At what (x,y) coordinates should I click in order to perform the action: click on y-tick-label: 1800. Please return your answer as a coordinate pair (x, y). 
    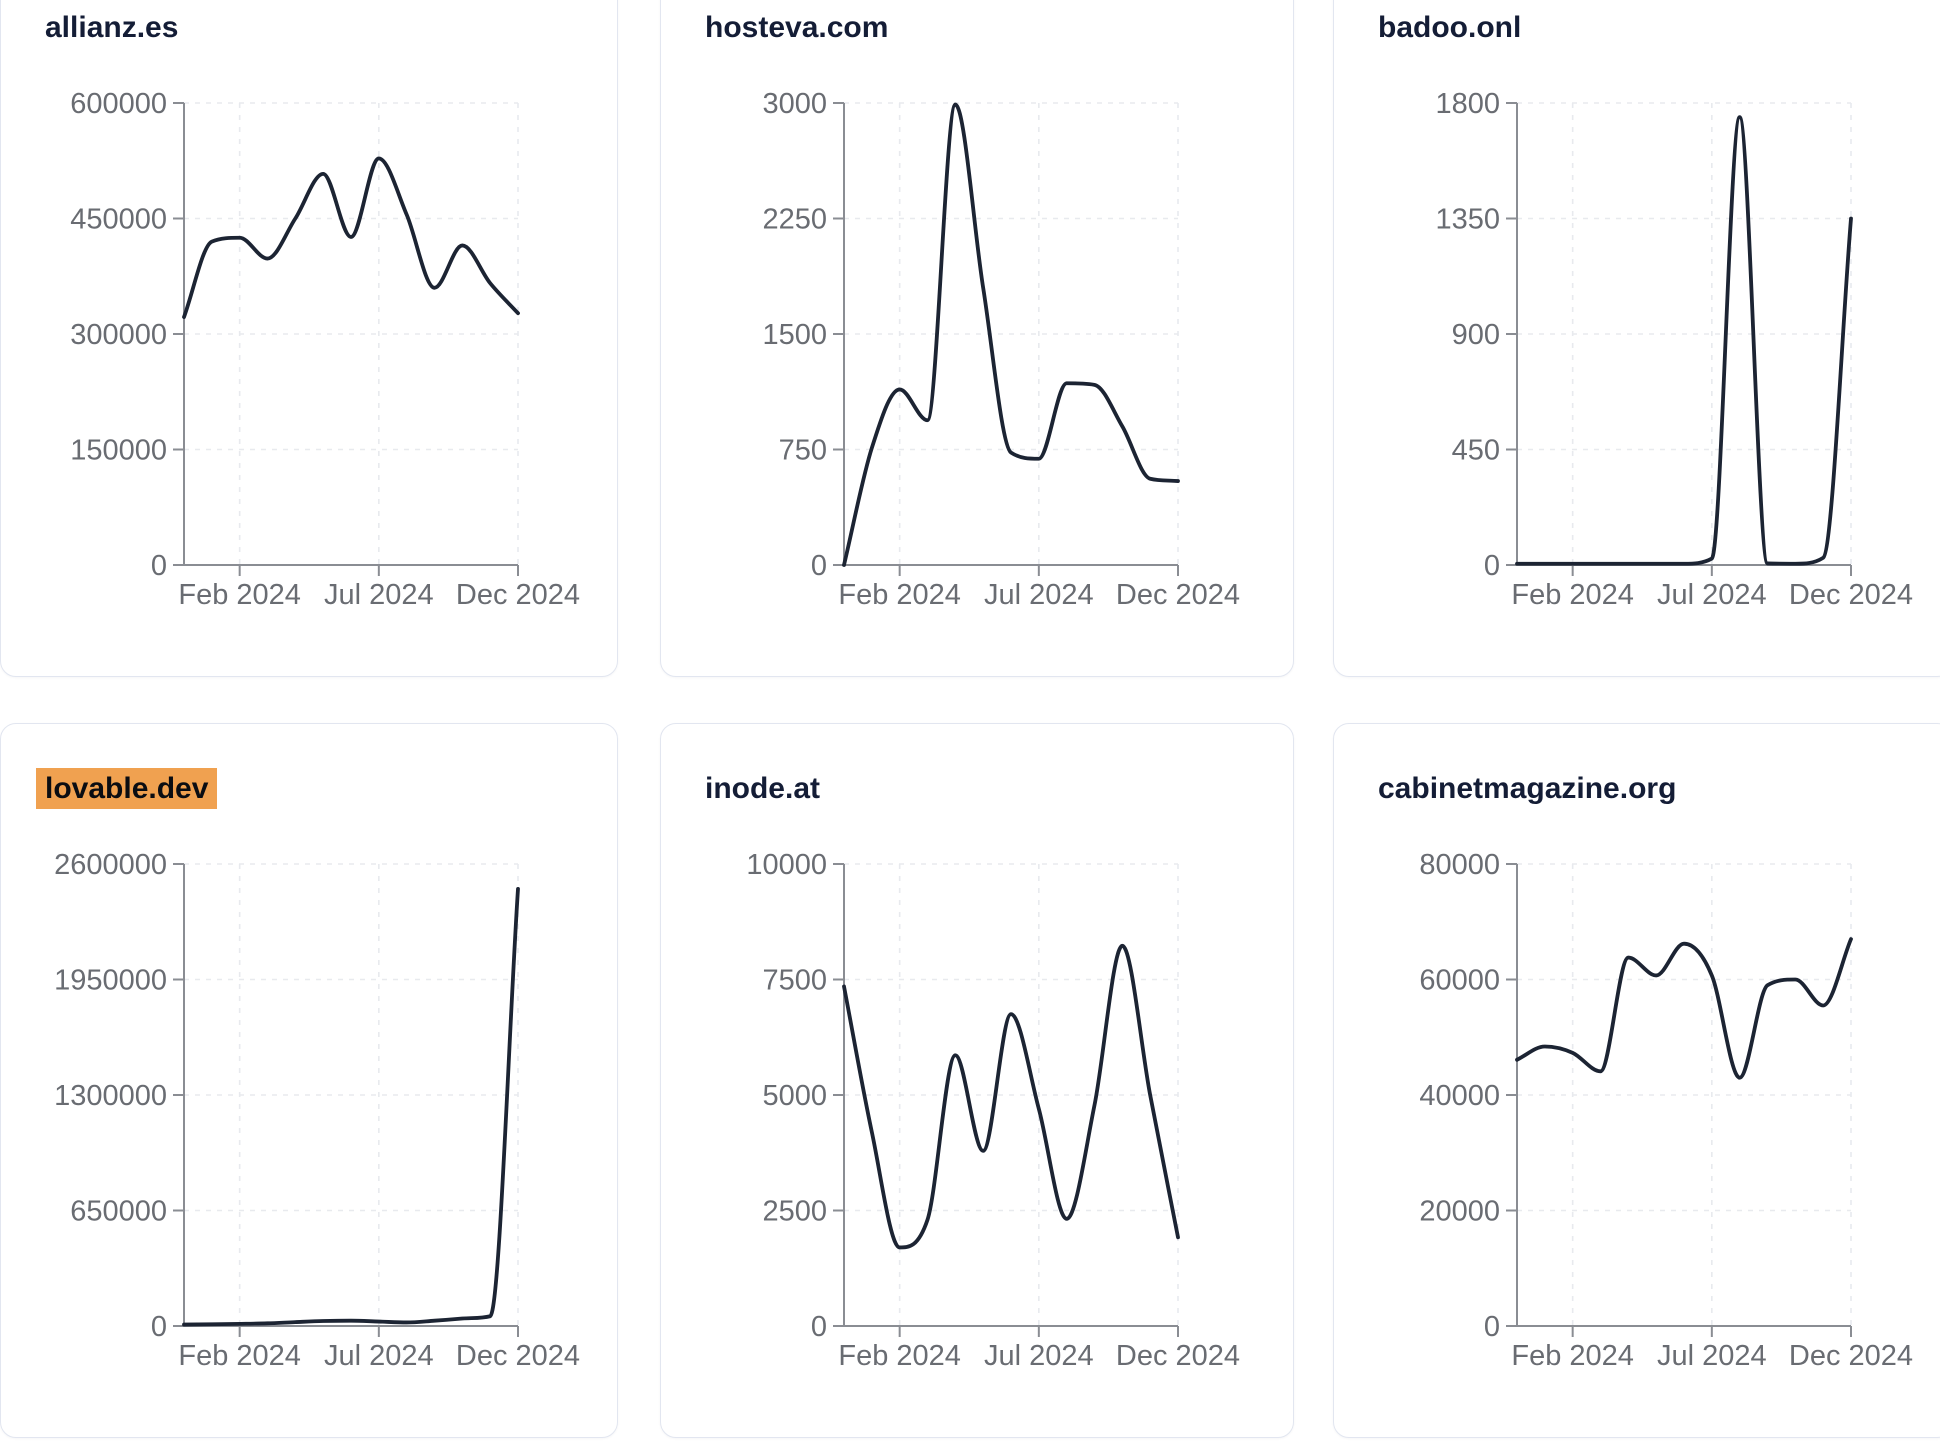
    Looking at the image, I should click on (1467, 104).